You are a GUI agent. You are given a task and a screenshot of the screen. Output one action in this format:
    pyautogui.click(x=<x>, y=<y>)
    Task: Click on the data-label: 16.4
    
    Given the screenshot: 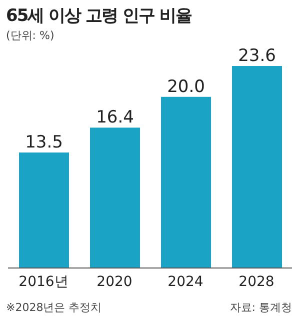 What is the action you would take?
    pyautogui.click(x=115, y=118)
    